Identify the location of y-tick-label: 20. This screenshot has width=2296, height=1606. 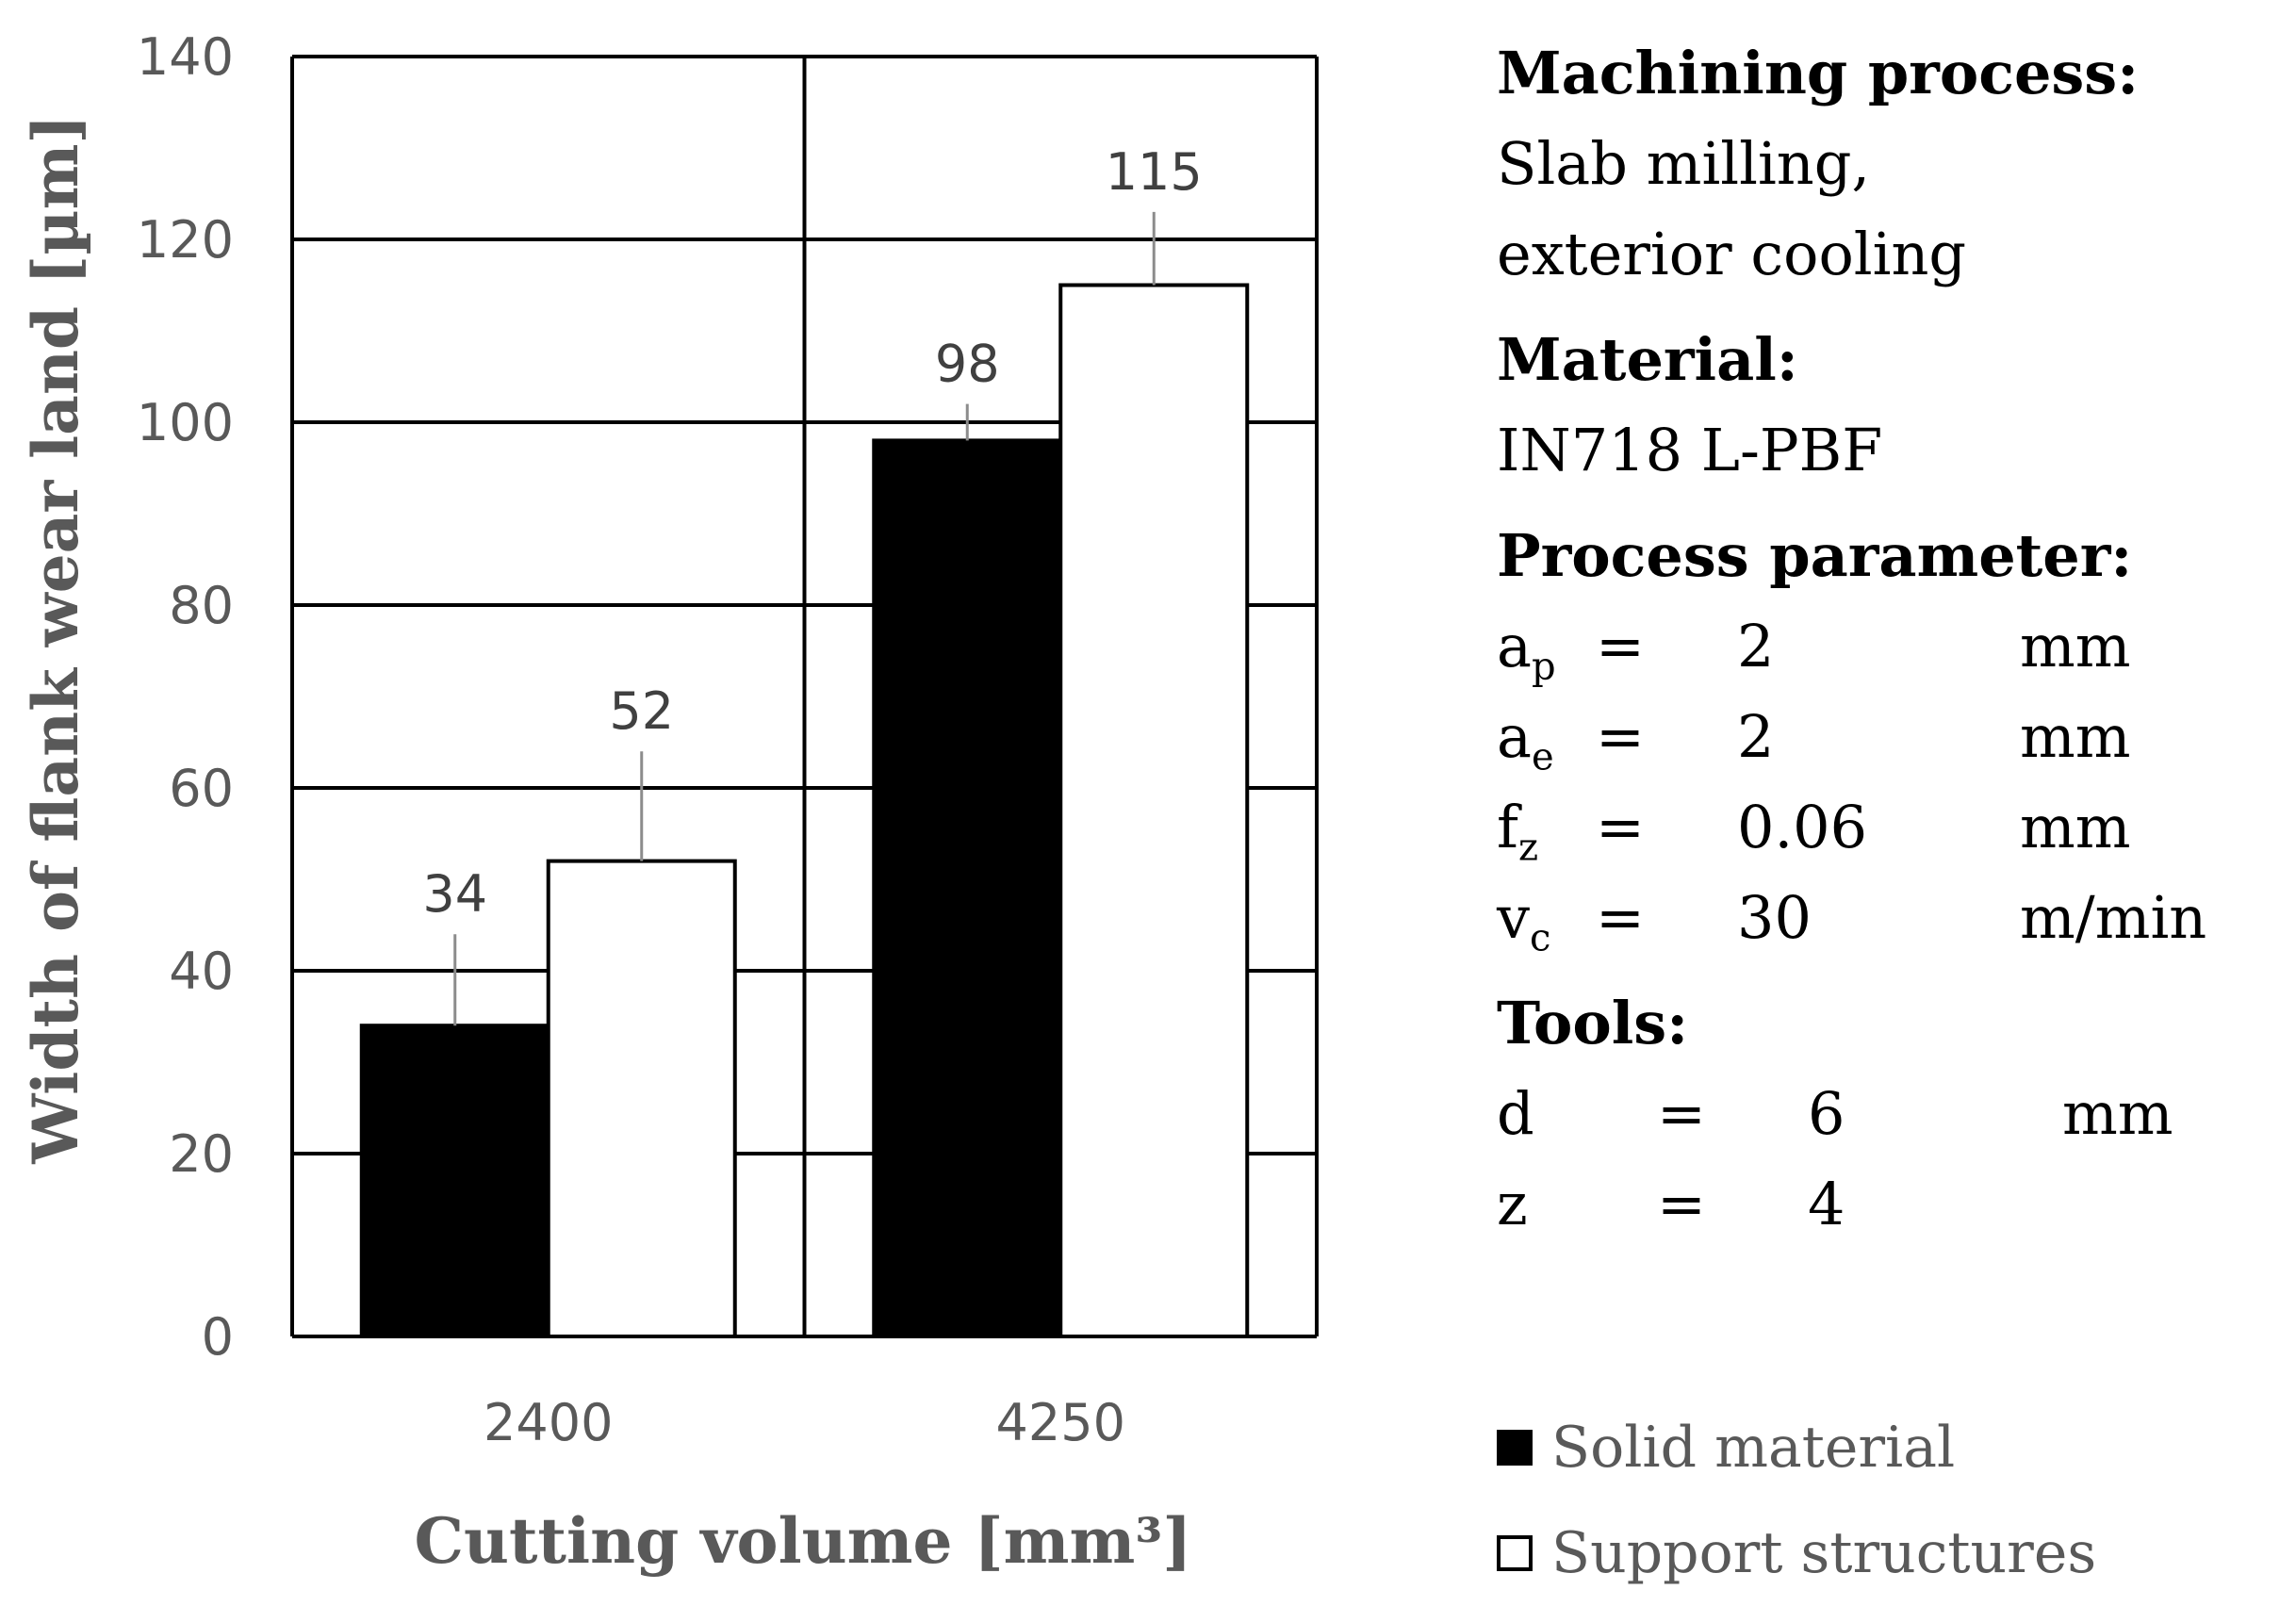
(201, 1154).